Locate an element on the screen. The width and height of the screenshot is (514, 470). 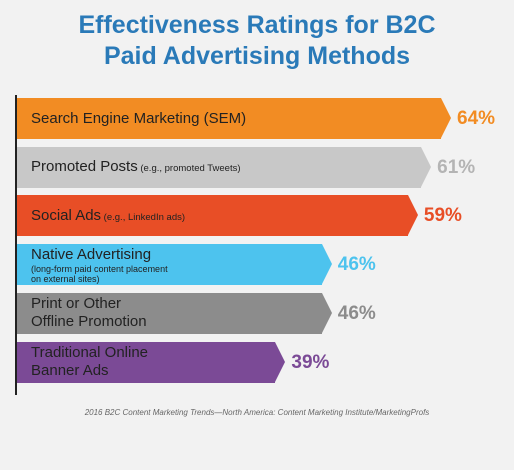
bar-value-label: 59% is located at coordinates (442, 216).